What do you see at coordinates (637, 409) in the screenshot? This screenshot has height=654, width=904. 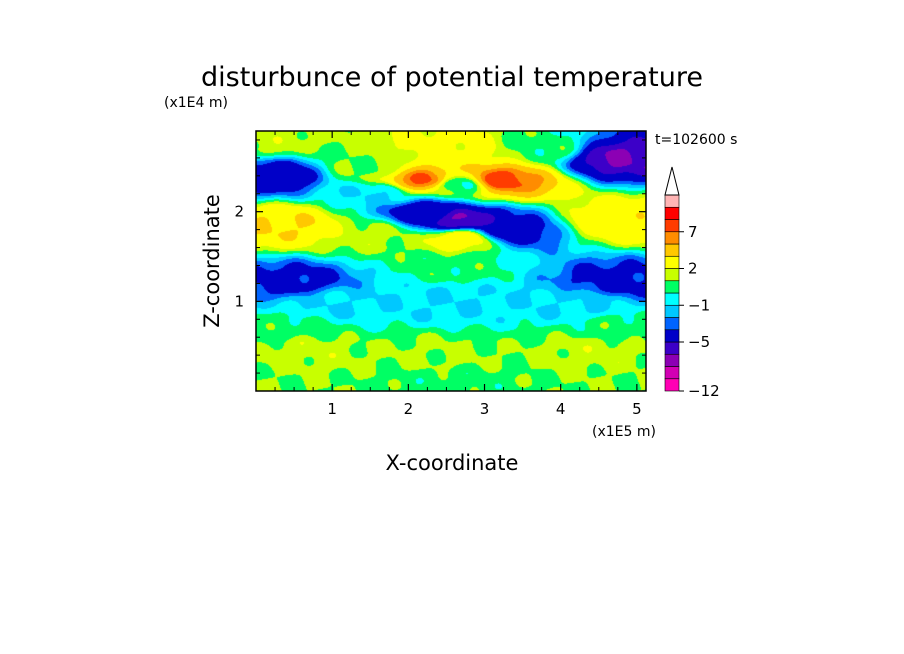 I see `x-tick-label: 5` at bounding box center [637, 409].